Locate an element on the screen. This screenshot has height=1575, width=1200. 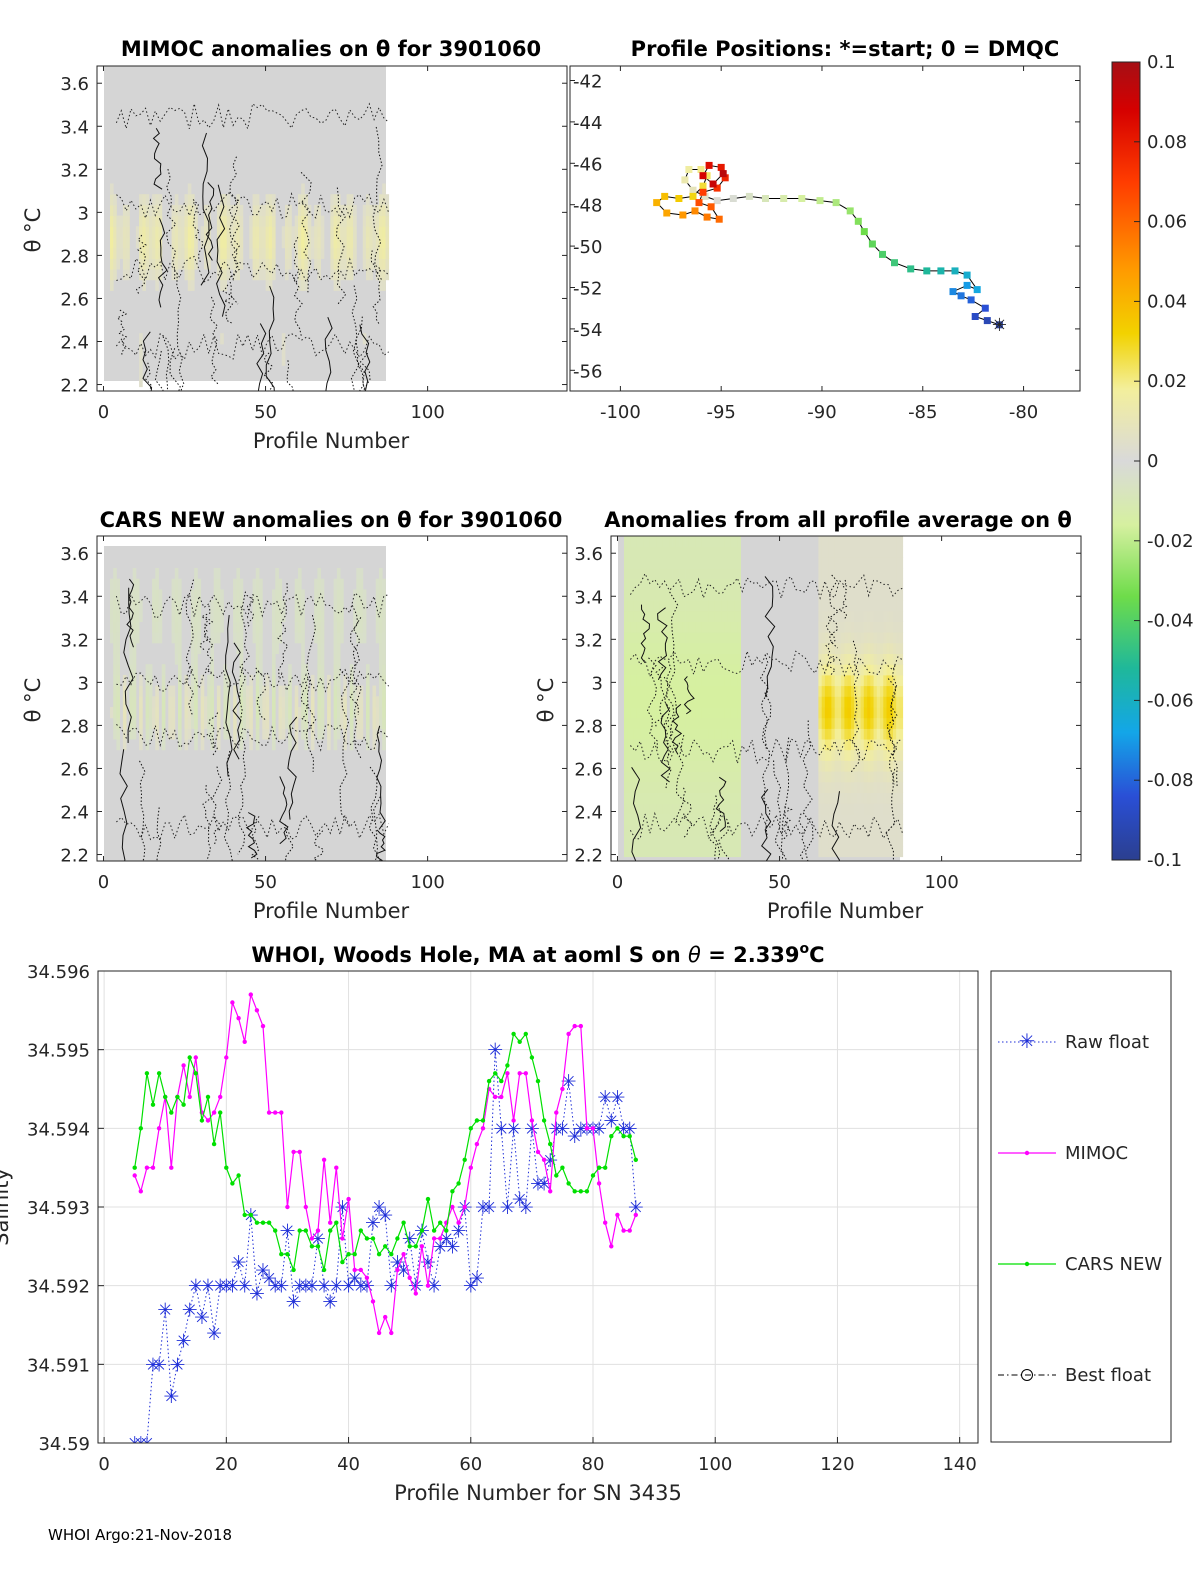
x-tick-label: 60 is located at coordinates (470, 1464).